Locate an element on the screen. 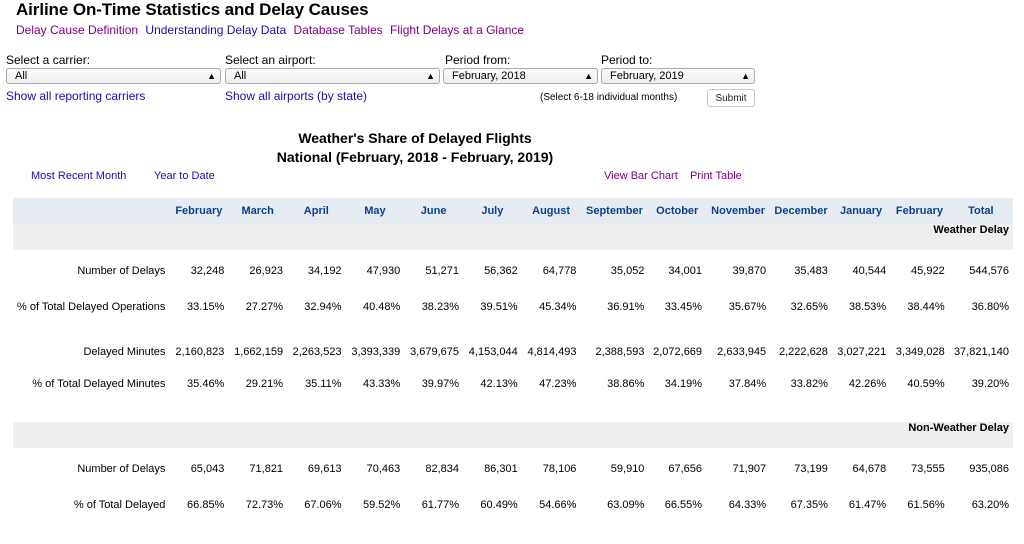  table-cell: 2,633,945 is located at coordinates (742, 352).